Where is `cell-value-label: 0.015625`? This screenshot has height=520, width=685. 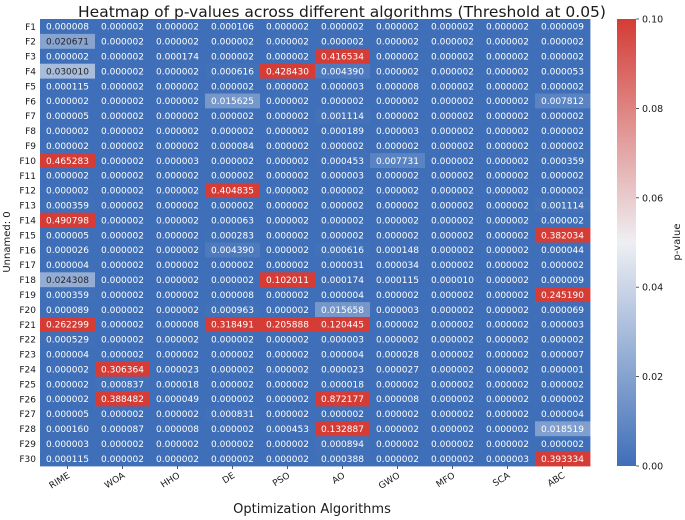
cell-value-label: 0.015625 is located at coordinates (232, 102).